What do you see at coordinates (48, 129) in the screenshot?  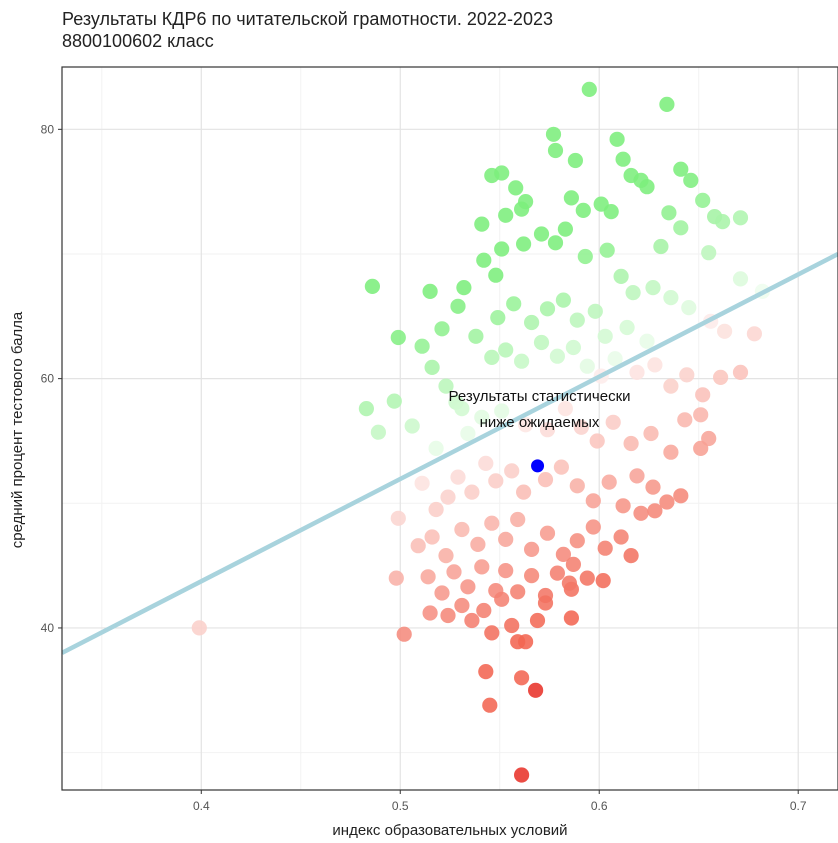 I see `y-tick-label: 80` at bounding box center [48, 129].